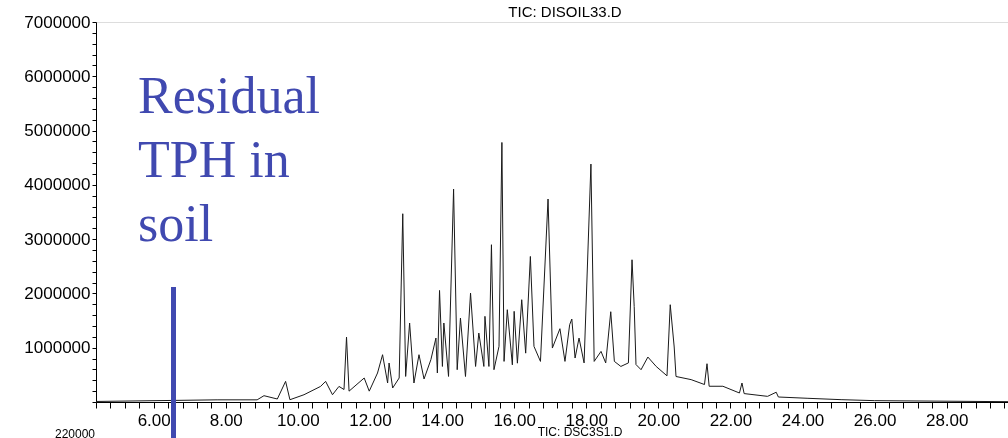  What do you see at coordinates (370, 420) in the screenshot?
I see `x-tick-label: 12.00` at bounding box center [370, 420].